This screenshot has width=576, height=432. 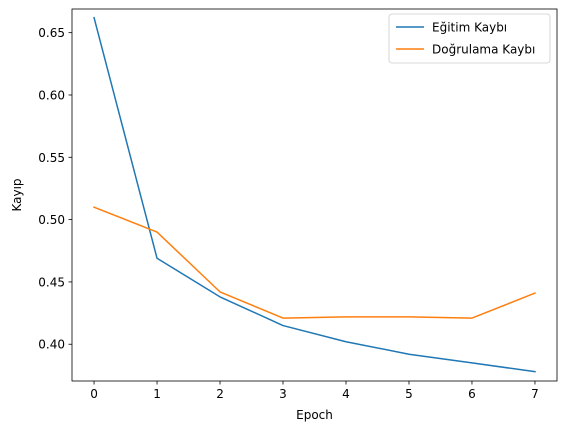 I want to click on x-tick-label: 7, so click(x=535, y=394).